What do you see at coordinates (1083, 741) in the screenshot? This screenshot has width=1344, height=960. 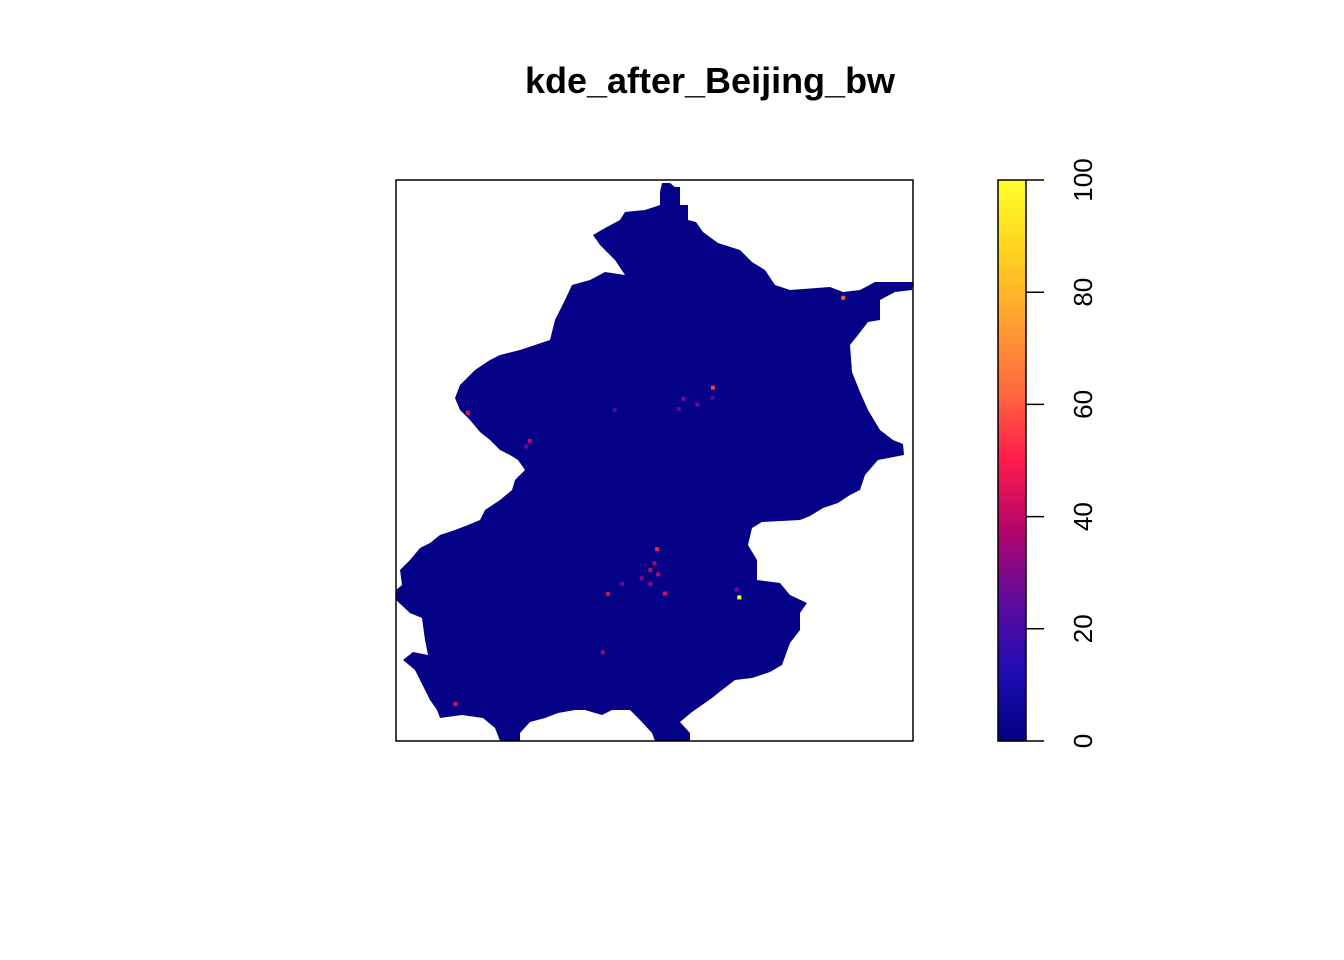 I see `colorbar-tick-label-0: 0` at bounding box center [1083, 741].